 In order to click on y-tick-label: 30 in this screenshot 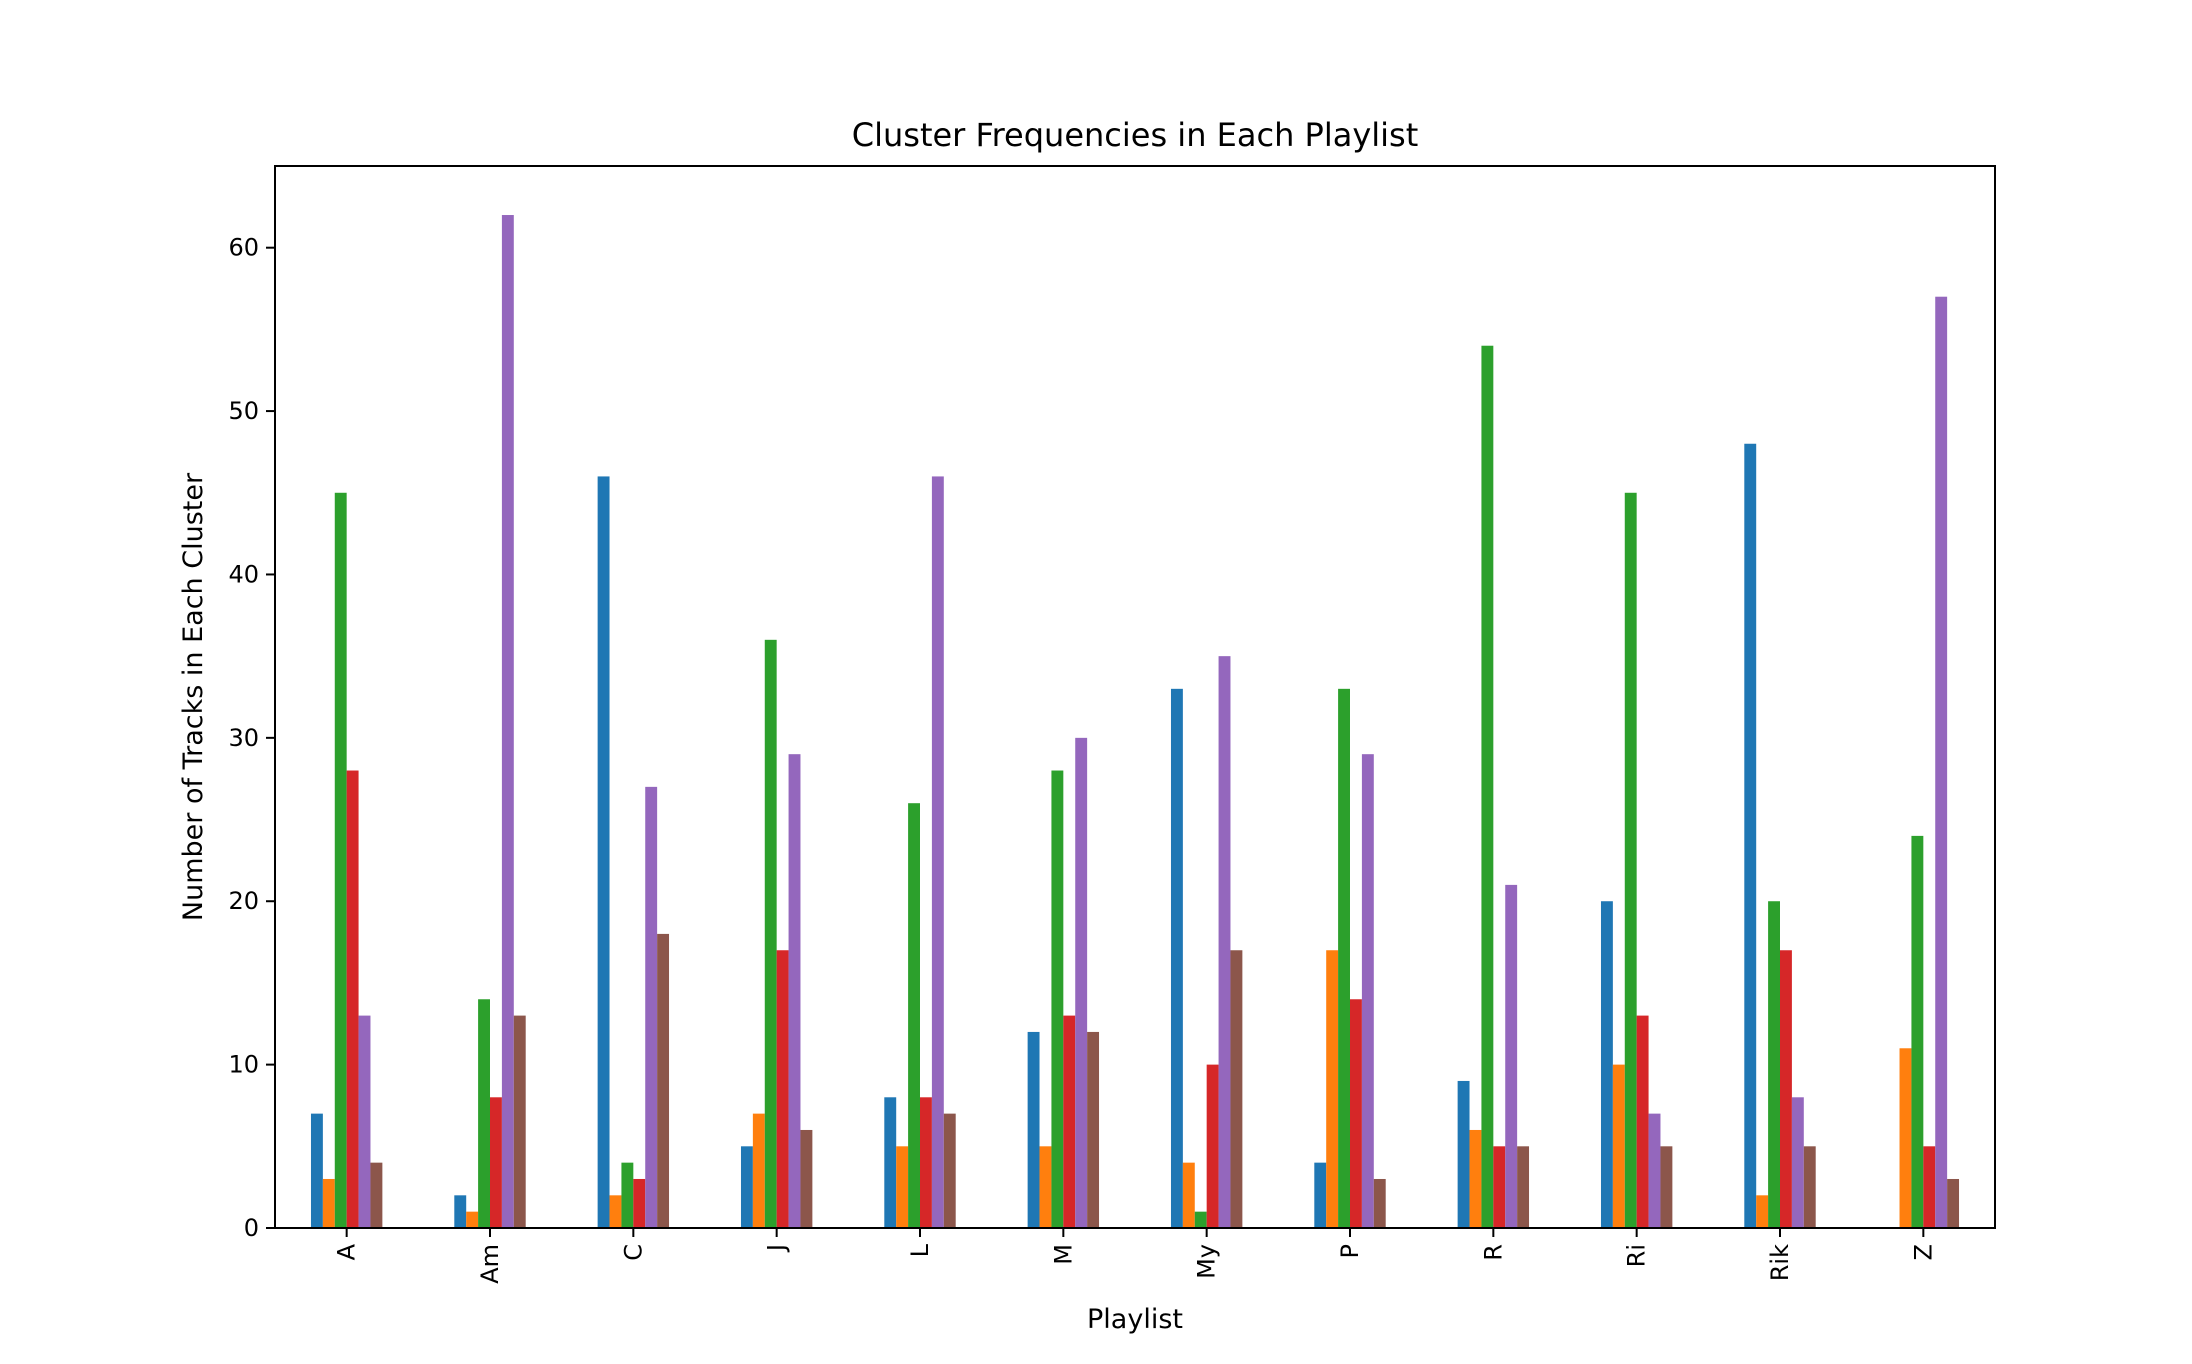, I will do `click(243, 738)`.